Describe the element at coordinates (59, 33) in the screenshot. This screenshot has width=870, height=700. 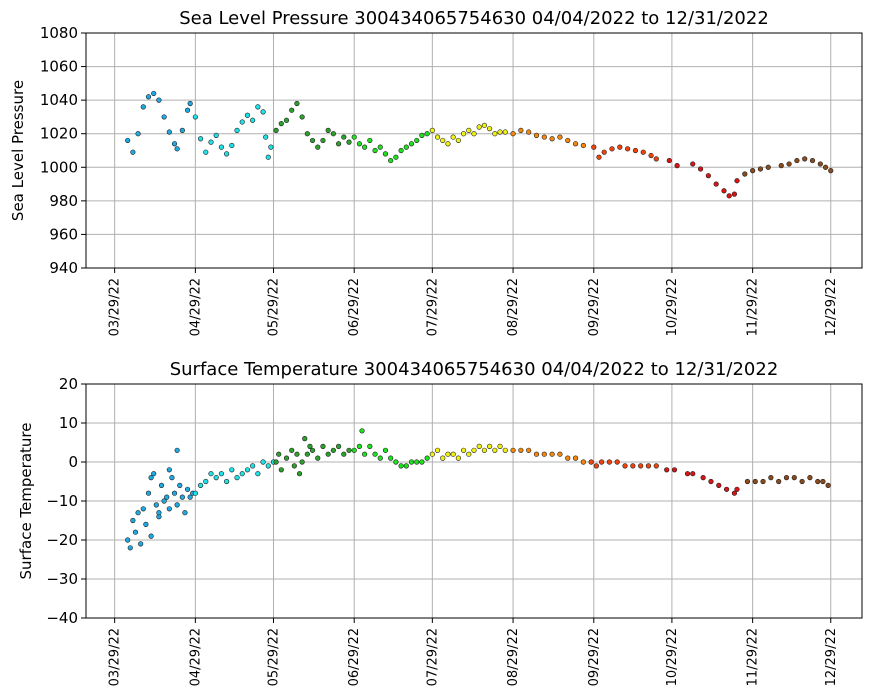
I see `y-tick-label: 1080` at that location.